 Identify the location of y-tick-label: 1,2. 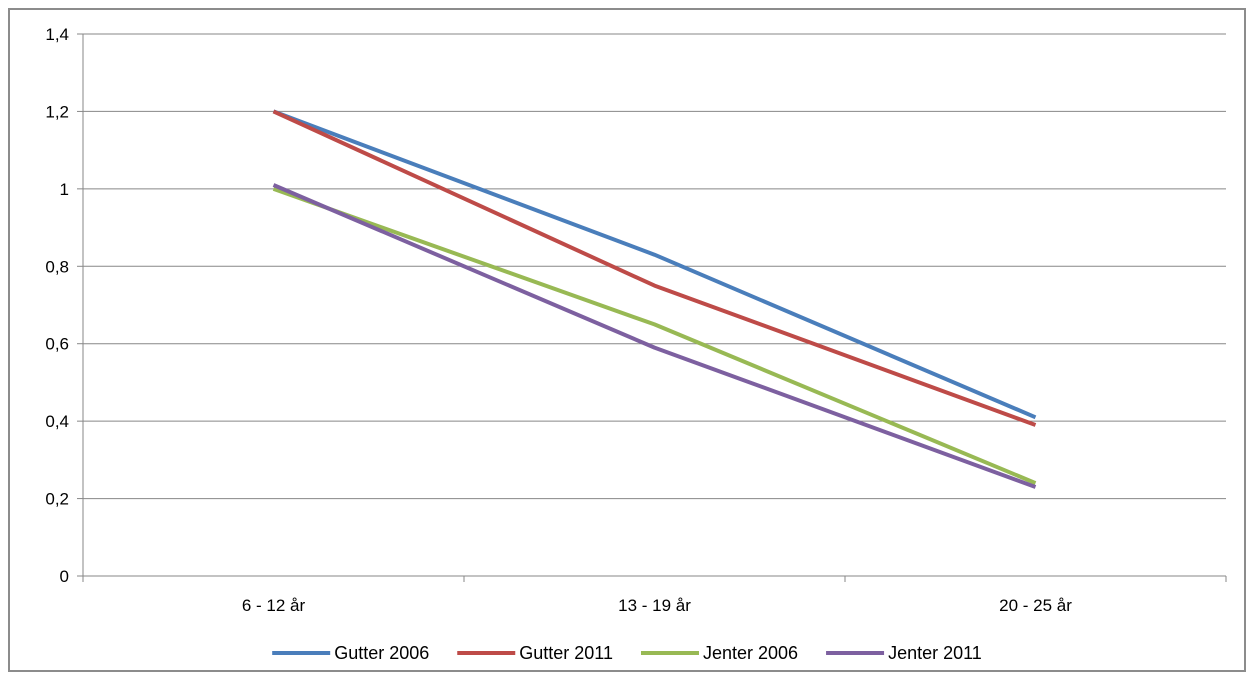
(57, 111).